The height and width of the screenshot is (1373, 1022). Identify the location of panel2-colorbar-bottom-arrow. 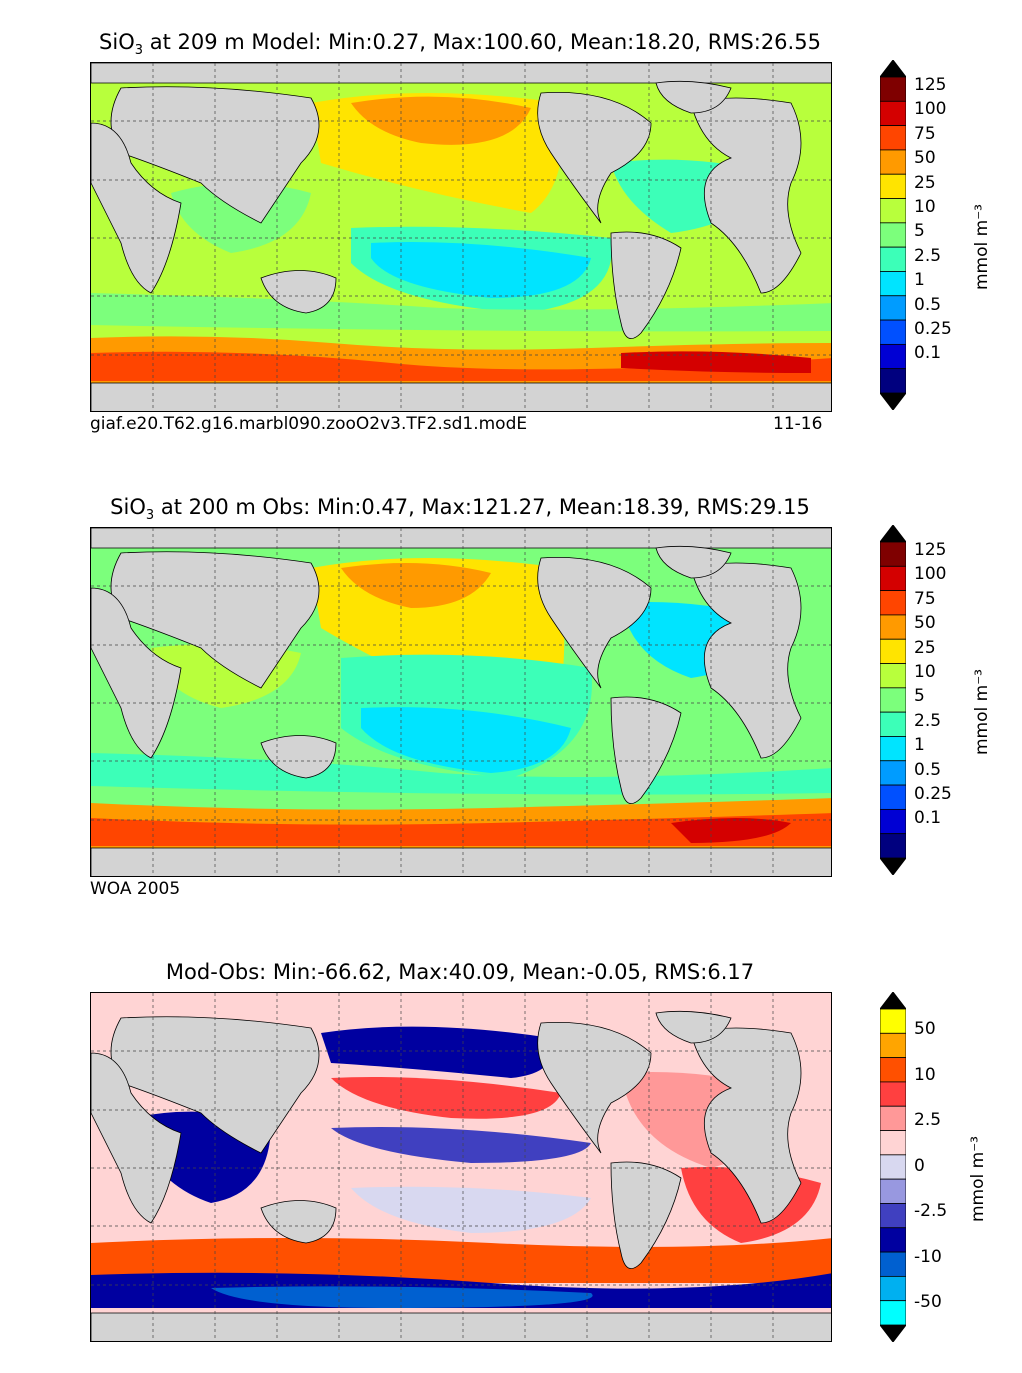
(893, 866).